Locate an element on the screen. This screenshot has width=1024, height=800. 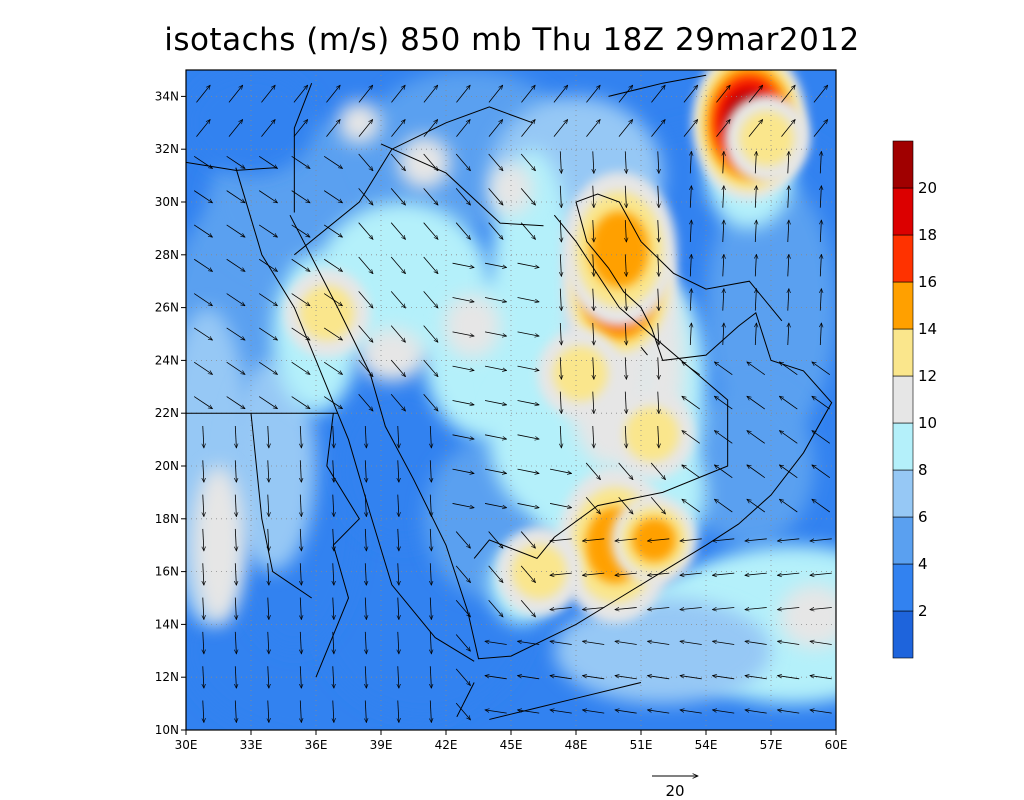
y-tick-label: 10N is located at coordinates (167, 730).